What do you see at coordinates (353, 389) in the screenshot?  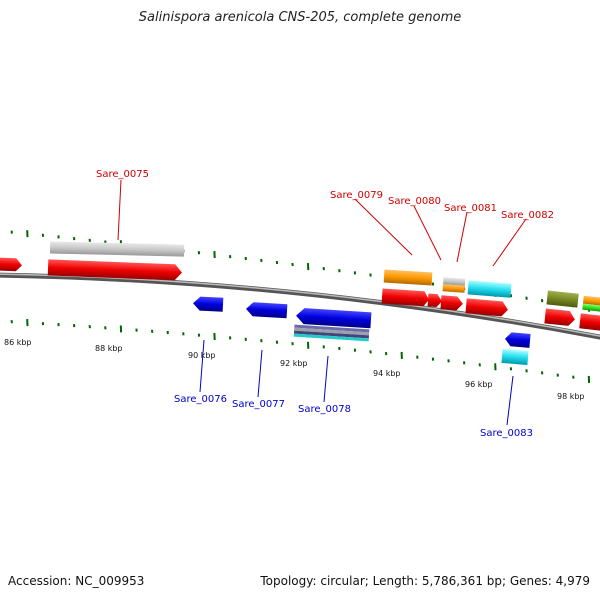 I see `reverse-gene-labels: Sare_0076 Sare_0077 Sare_0078 Sare_0083` at bounding box center [353, 389].